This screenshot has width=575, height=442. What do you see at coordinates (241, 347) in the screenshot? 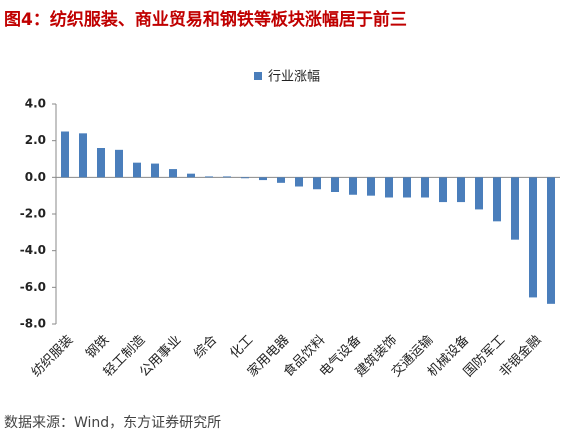
I see `x-tick-label: 化工` at bounding box center [241, 347].